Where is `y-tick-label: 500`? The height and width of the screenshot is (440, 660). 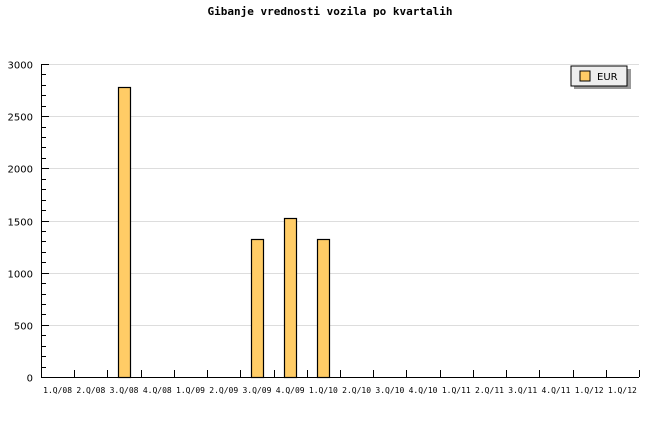 y-tick-label: 500 is located at coordinates (23, 327).